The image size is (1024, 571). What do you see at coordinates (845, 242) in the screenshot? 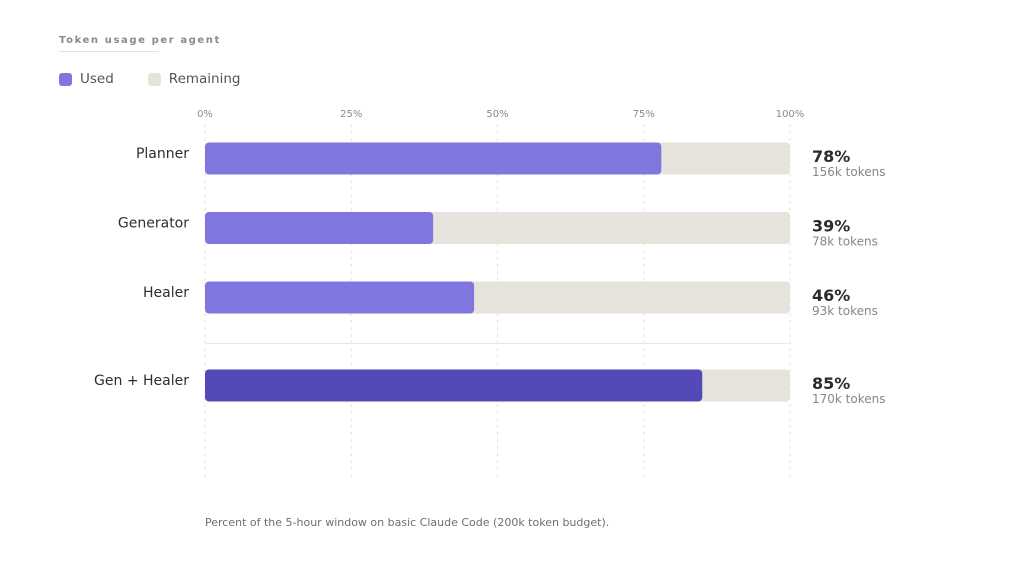
I see `token-count-label: 78k tokens` at bounding box center [845, 242].